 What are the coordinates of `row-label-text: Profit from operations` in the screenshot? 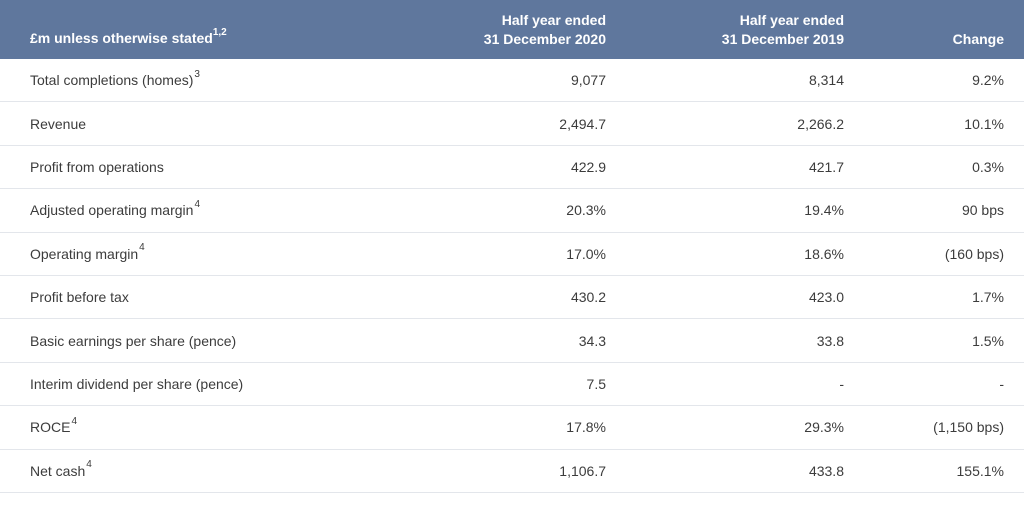 It's located at (97, 166).